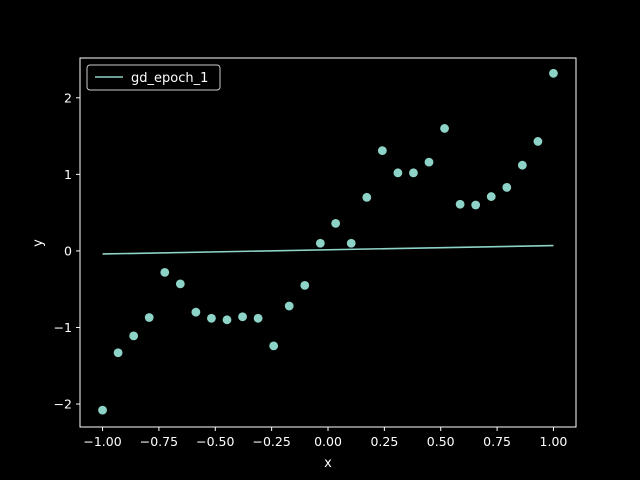 The height and width of the screenshot is (480, 640). What do you see at coordinates (159, 441) in the screenshot?
I see `x-tick-label: −0.75` at bounding box center [159, 441].